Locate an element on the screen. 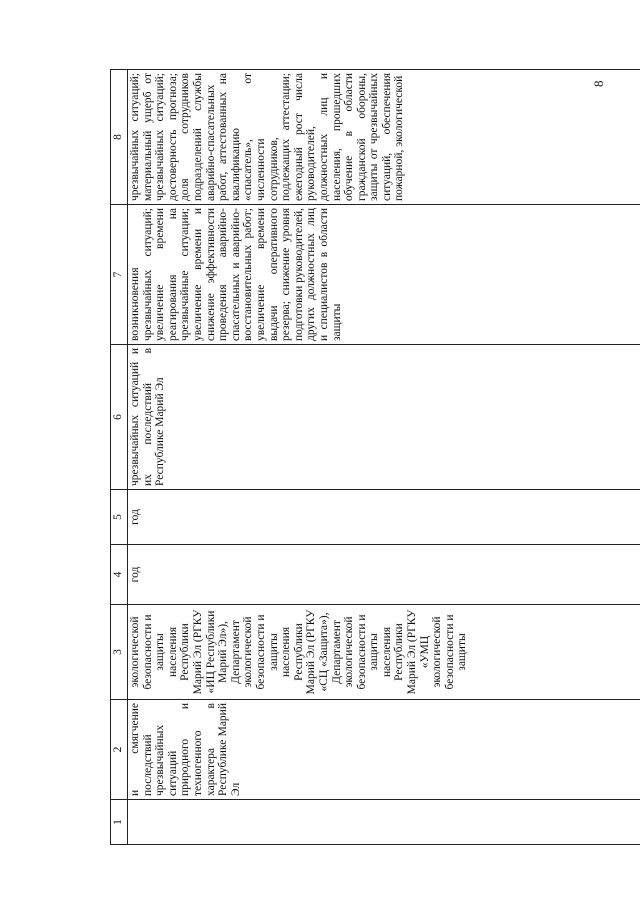  header-cell: 8 is located at coordinates (119, 137).